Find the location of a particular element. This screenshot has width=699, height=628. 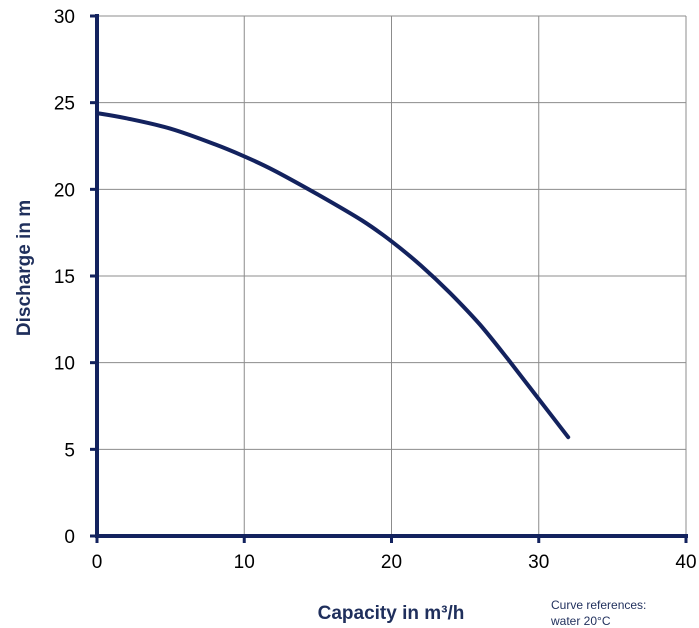

y-tick-label: 0 is located at coordinates (69, 537).